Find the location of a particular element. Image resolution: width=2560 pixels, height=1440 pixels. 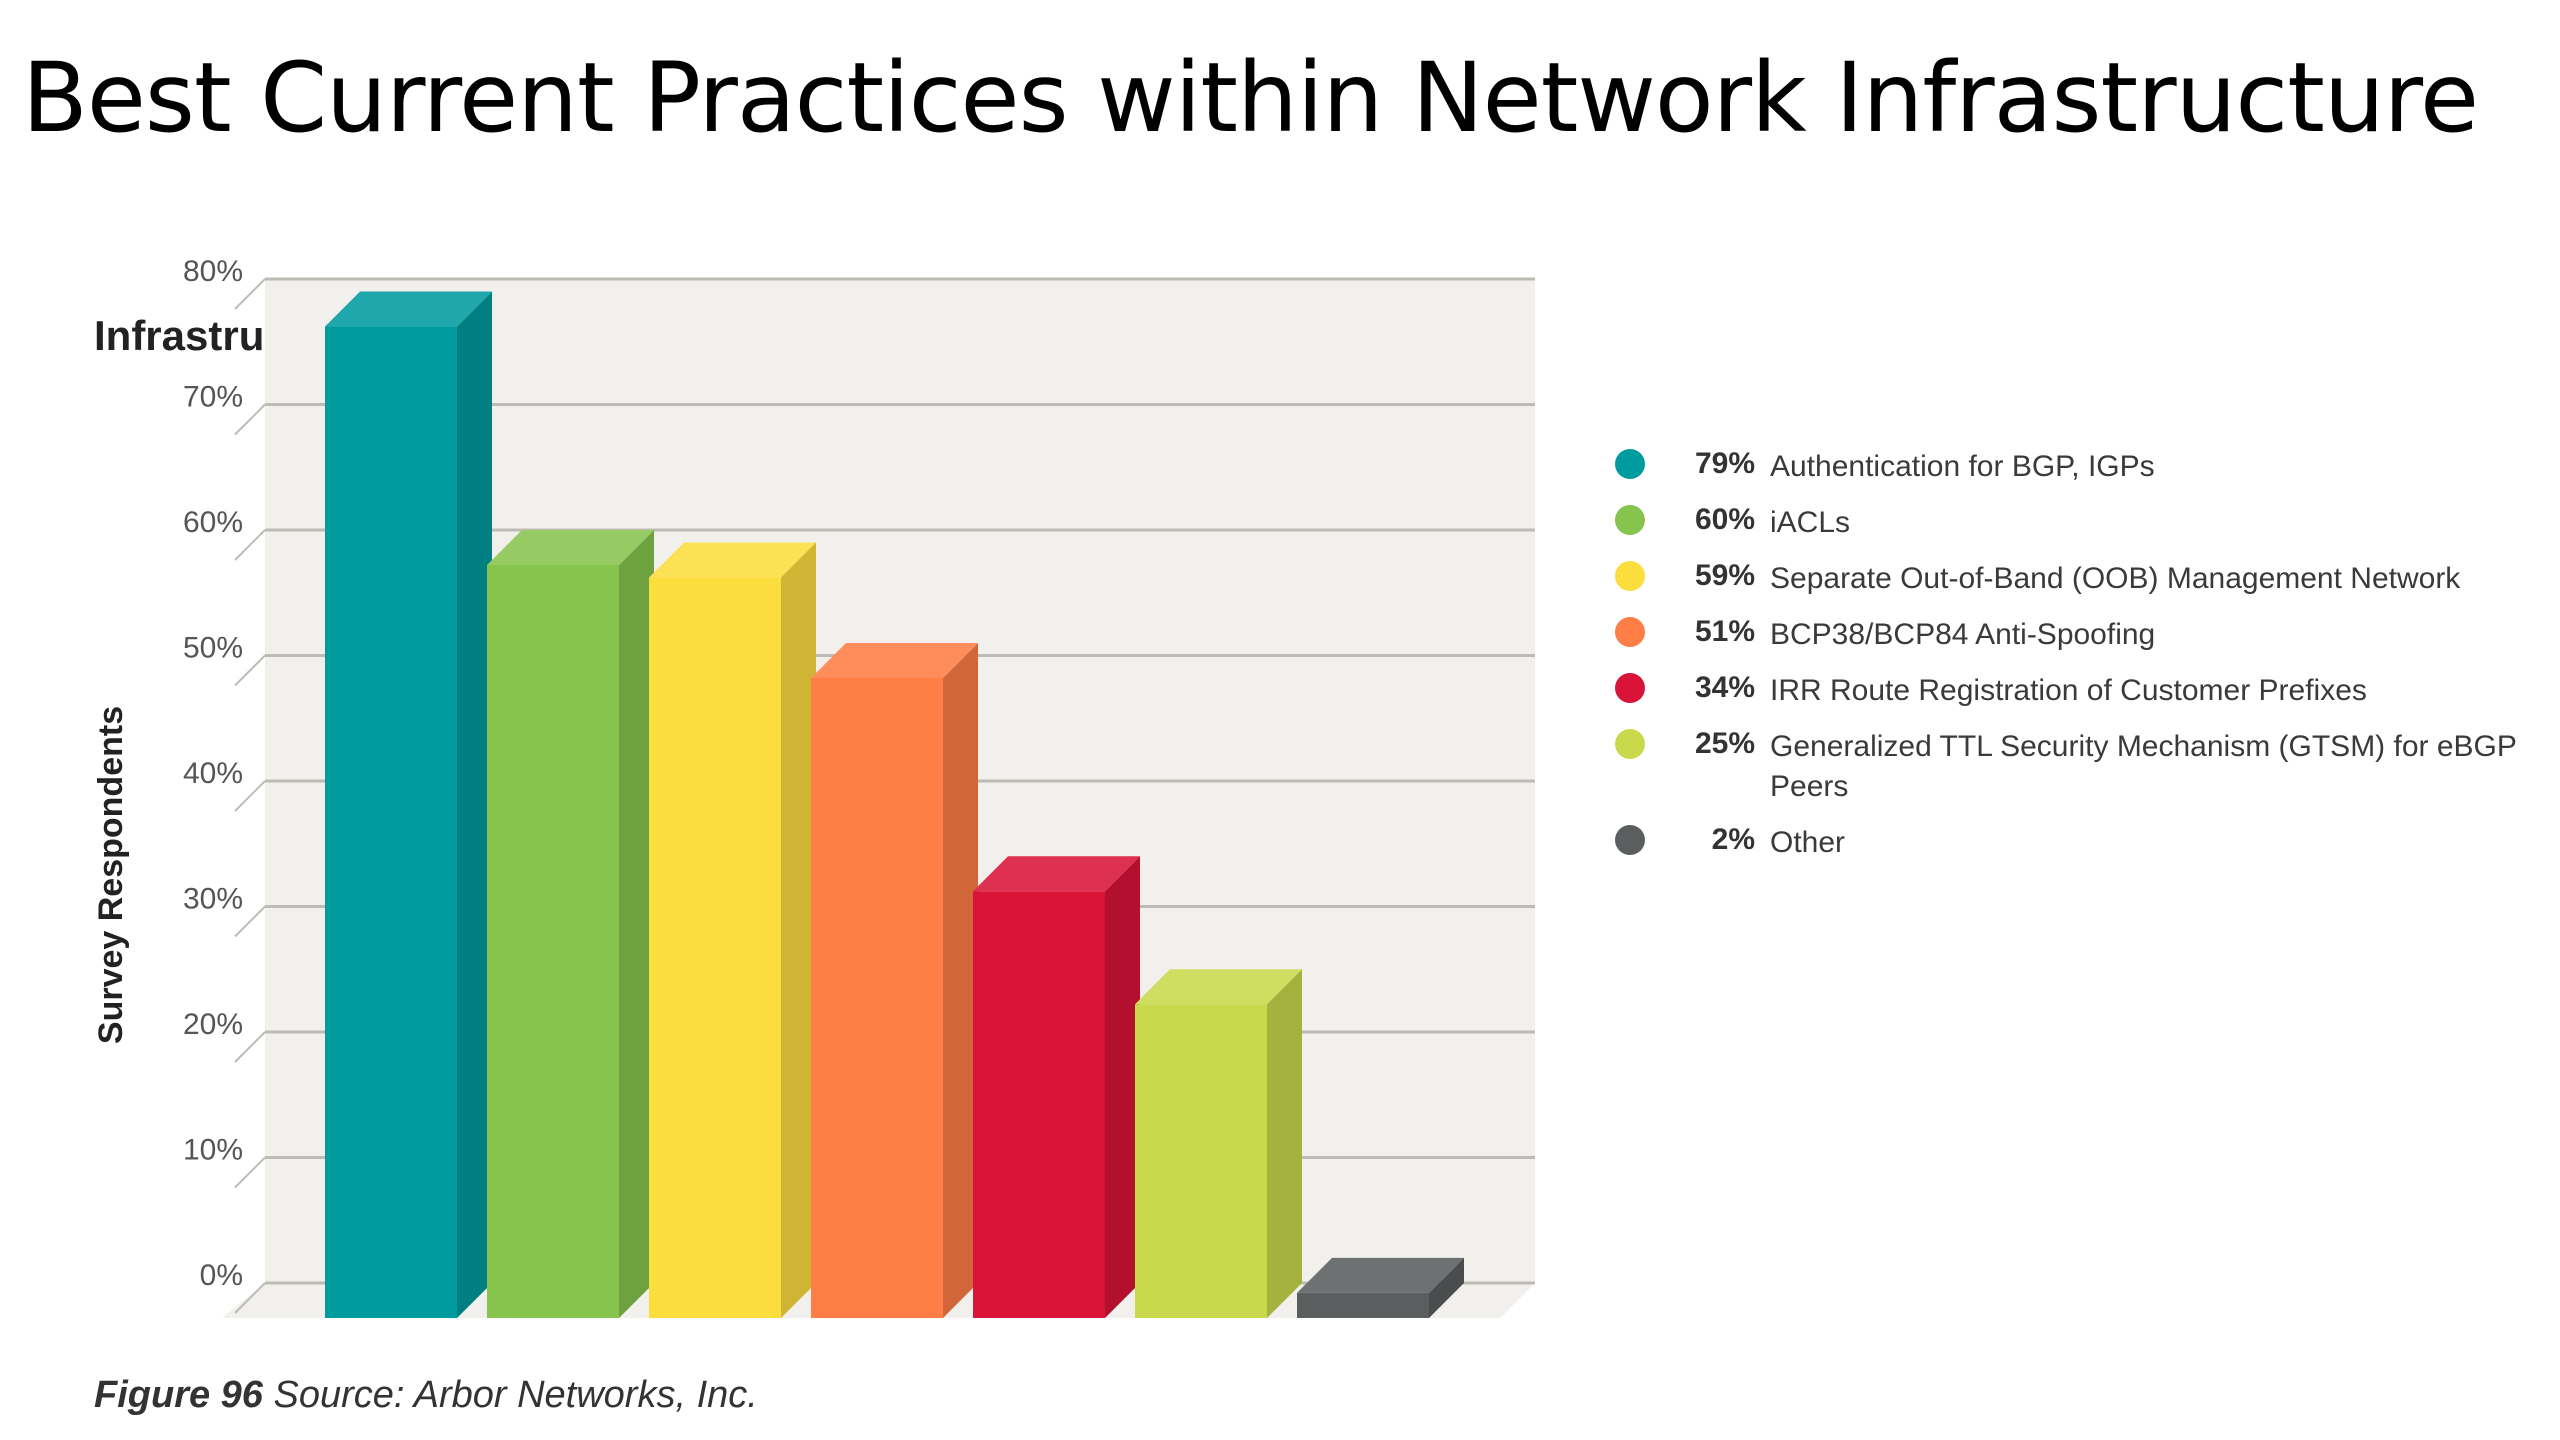

legend-label: Other is located at coordinates (1808, 842).